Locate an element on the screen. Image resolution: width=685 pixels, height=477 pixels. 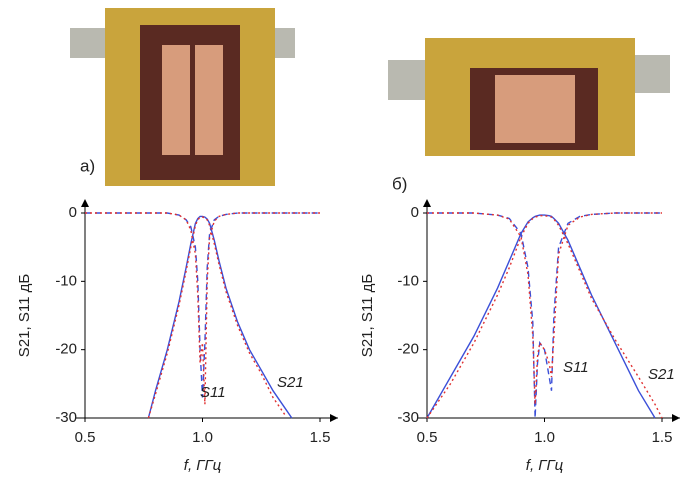
photo-b: б) is located at coordinates (529, 115).